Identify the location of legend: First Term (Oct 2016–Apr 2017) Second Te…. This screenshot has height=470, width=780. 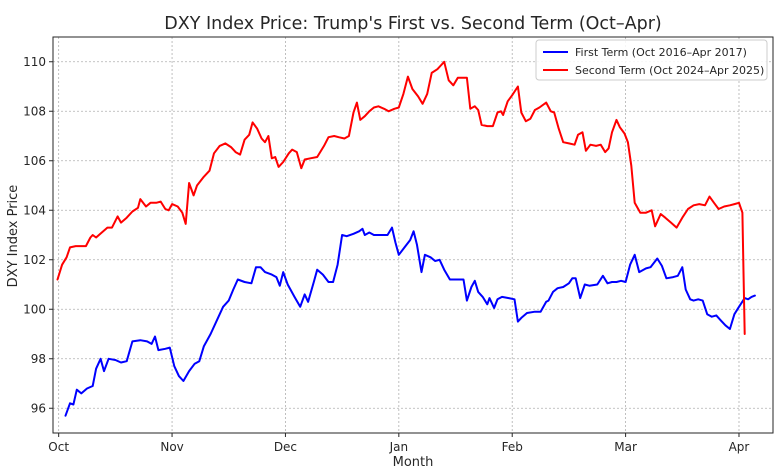
(651, 60).